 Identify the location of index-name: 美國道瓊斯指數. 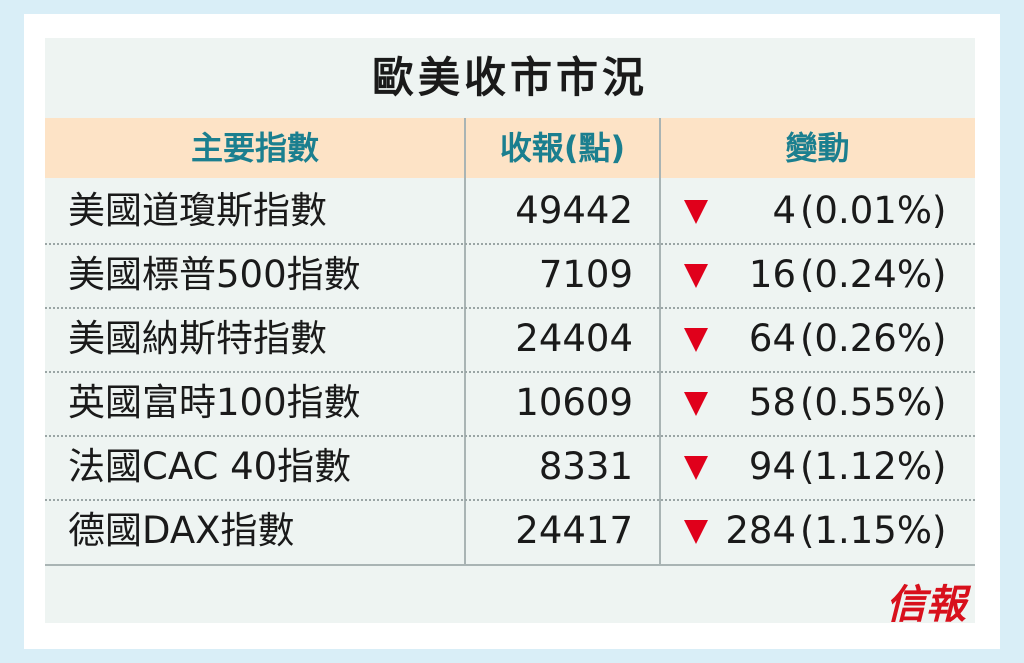
(197, 210).